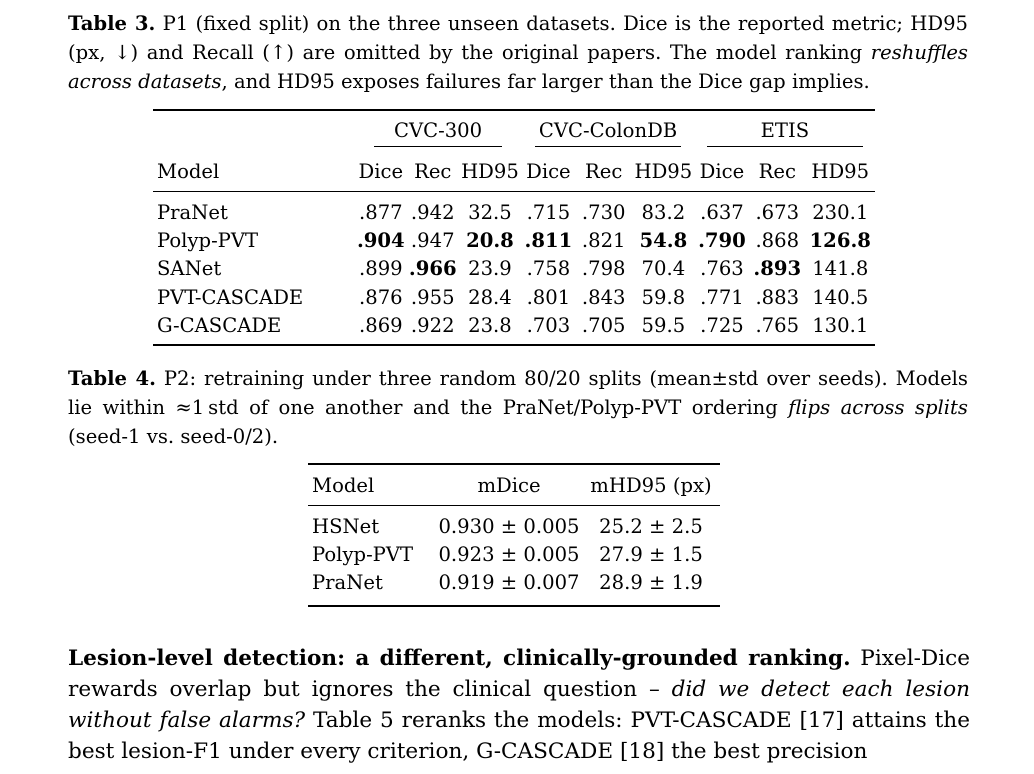 The image size is (1034, 774). Describe the element at coordinates (381, 269) in the screenshot. I see `table3-cell: .899` at that location.